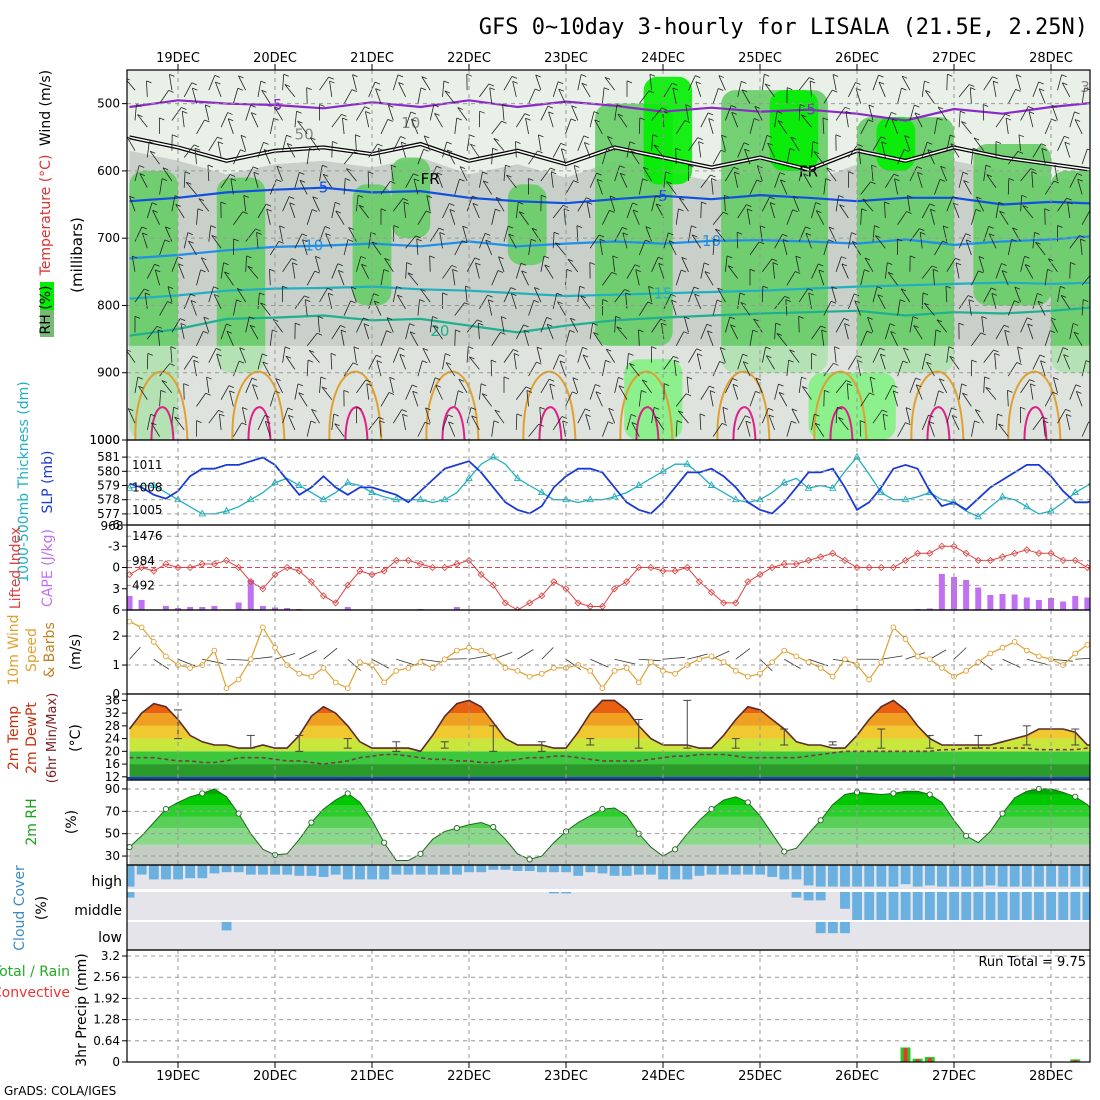 The height and width of the screenshot is (1100, 1100). Describe the element at coordinates (857, 58) in the screenshot. I see `date-label-top: 26DEC` at that location.